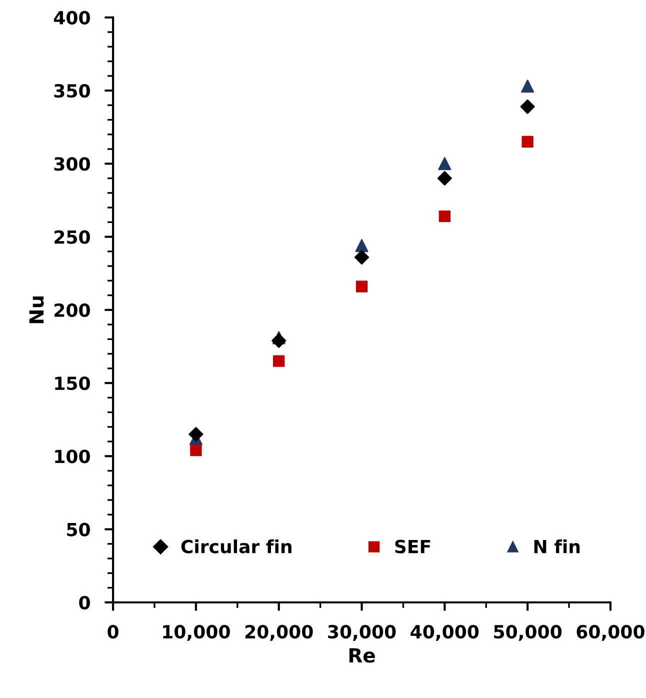 The width and height of the screenshot is (646, 698). Describe the element at coordinates (78, 529) in the screenshot. I see `y-tick-label: 50` at that location.